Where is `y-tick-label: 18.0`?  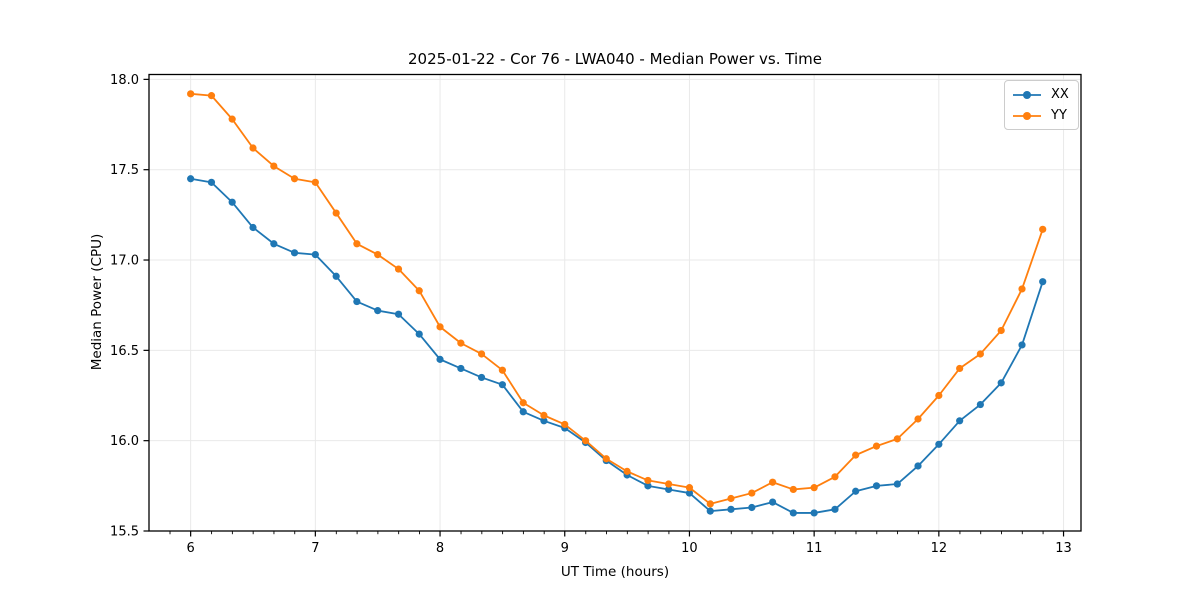
y-tick-label: 18.0 is located at coordinates (124, 80).